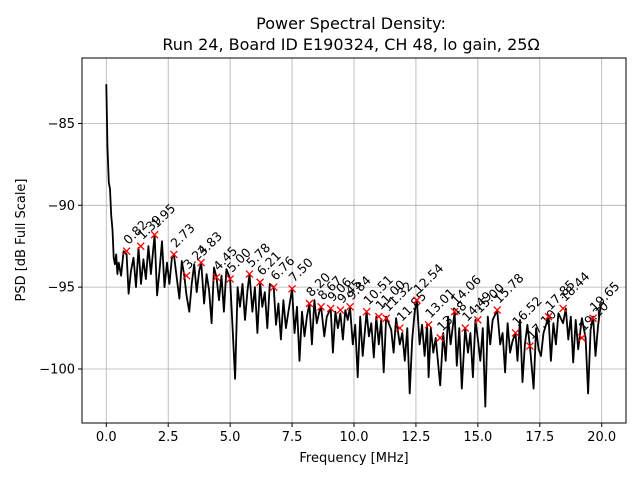  Describe the element at coordinates (61, 206) in the screenshot. I see `y-tick-label: −90` at that location.